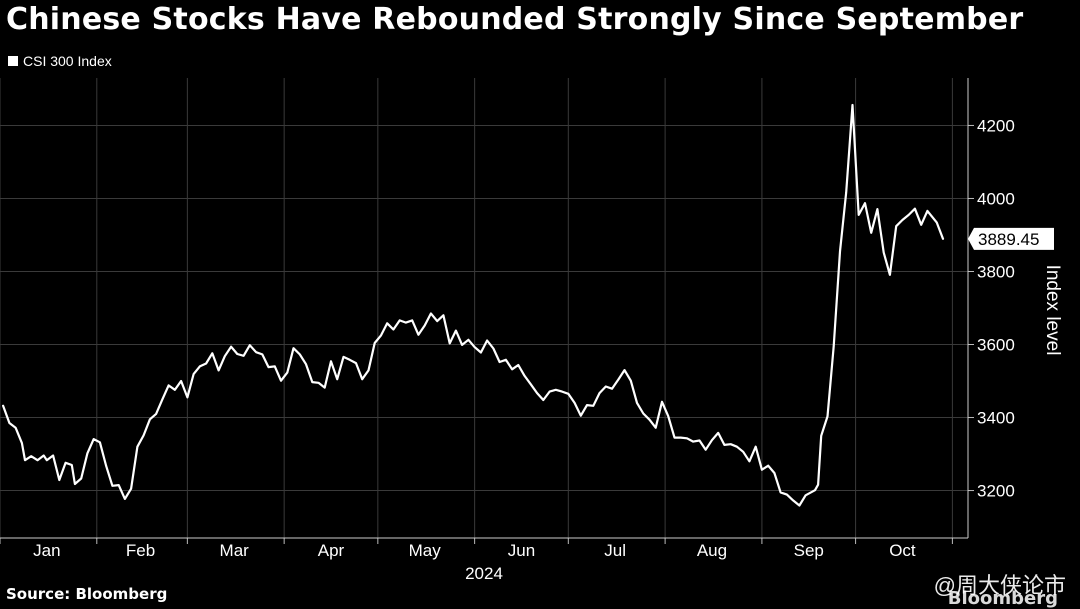 Image resolution: width=1080 pixels, height=609 pixels. What do you see at coordinates (1002, 598) in the screenshot?
I see `brand-logo: Bloomberg` at bounding box center [1002, 598].